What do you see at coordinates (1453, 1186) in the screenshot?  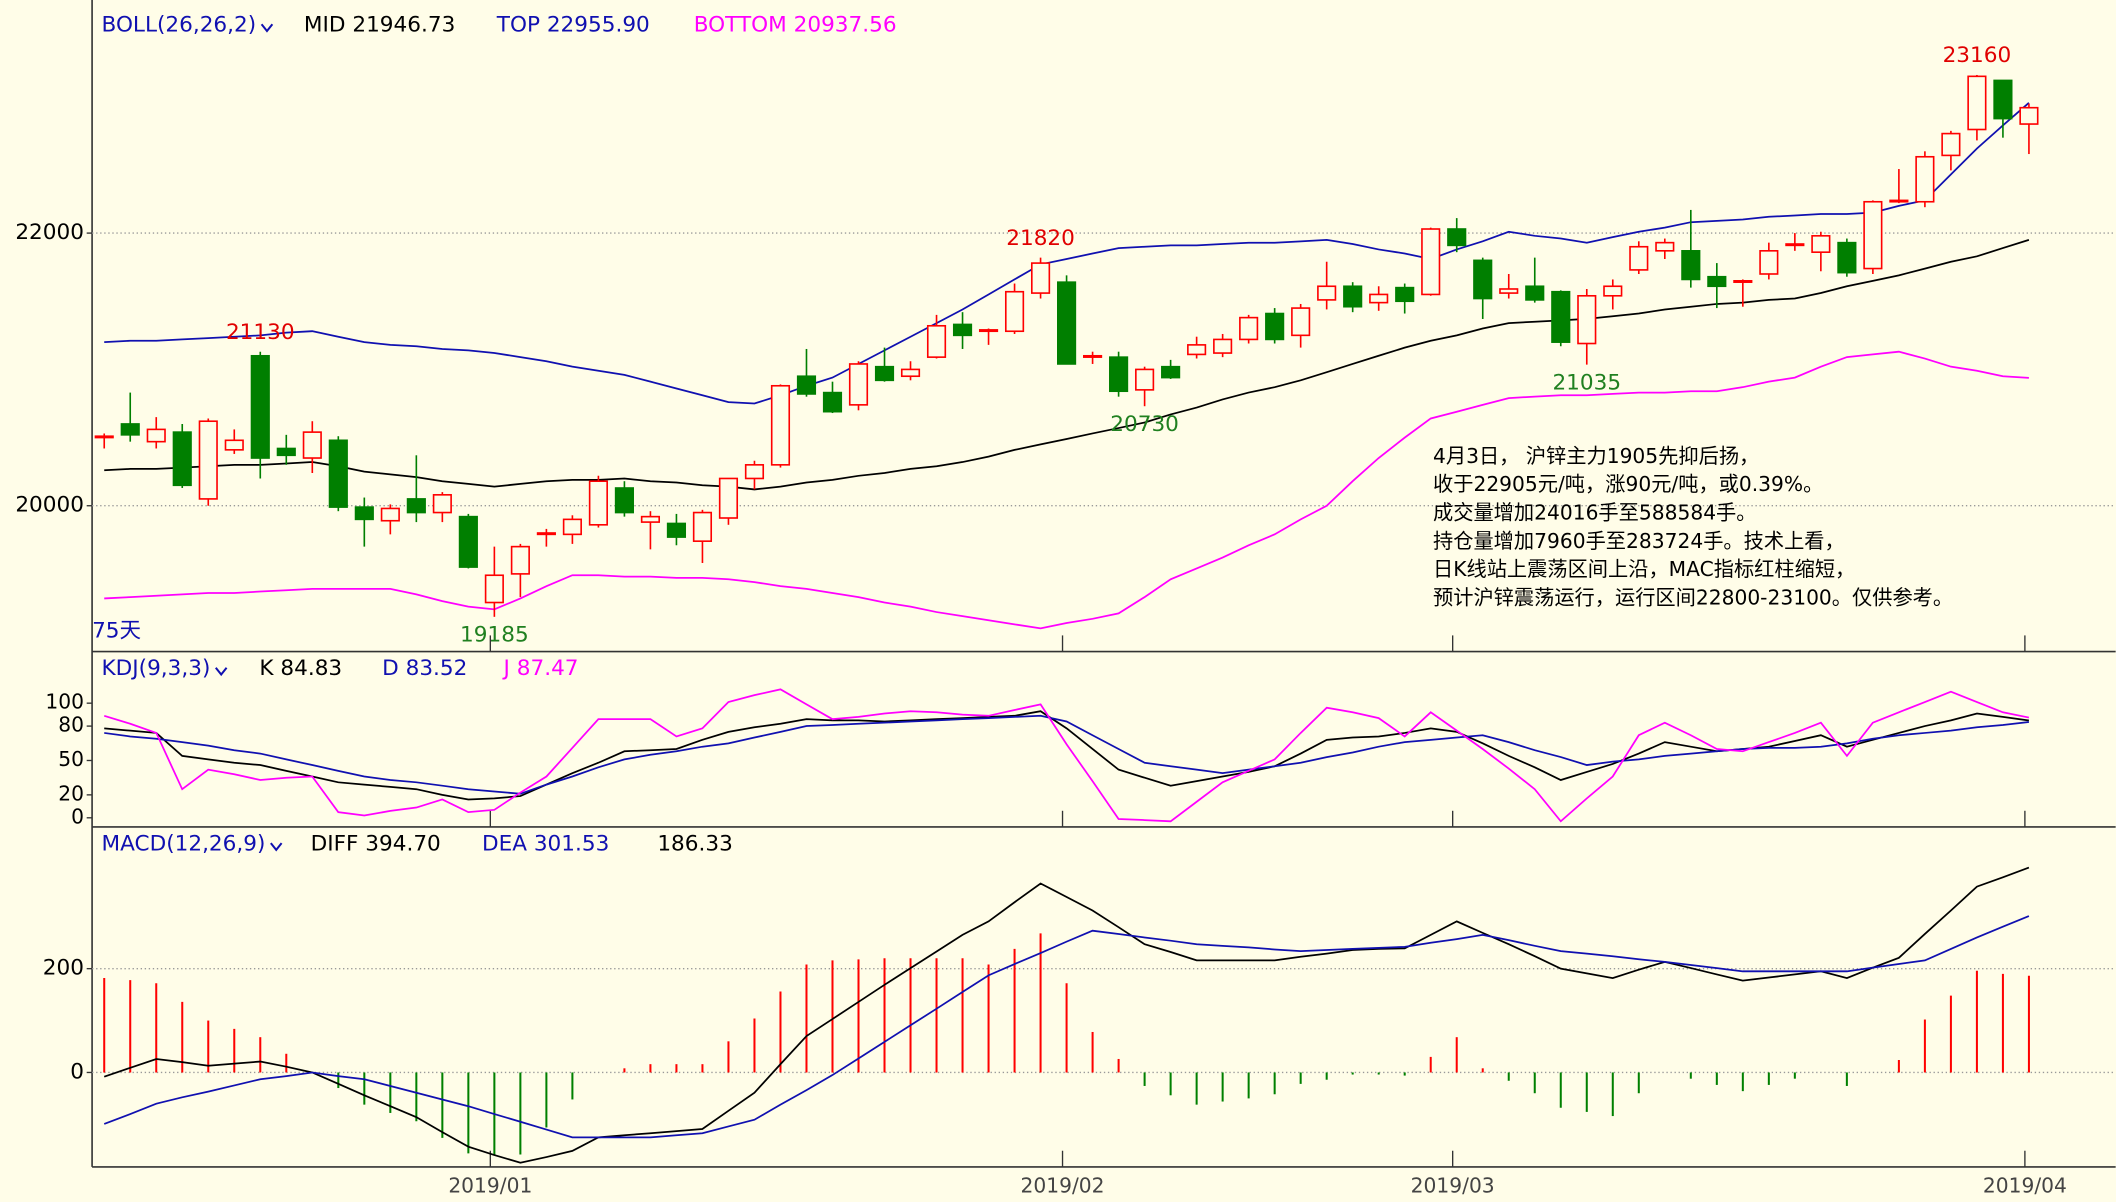 I see `x-tick-label: 2019/03` at bounding box center [1453, 1186].